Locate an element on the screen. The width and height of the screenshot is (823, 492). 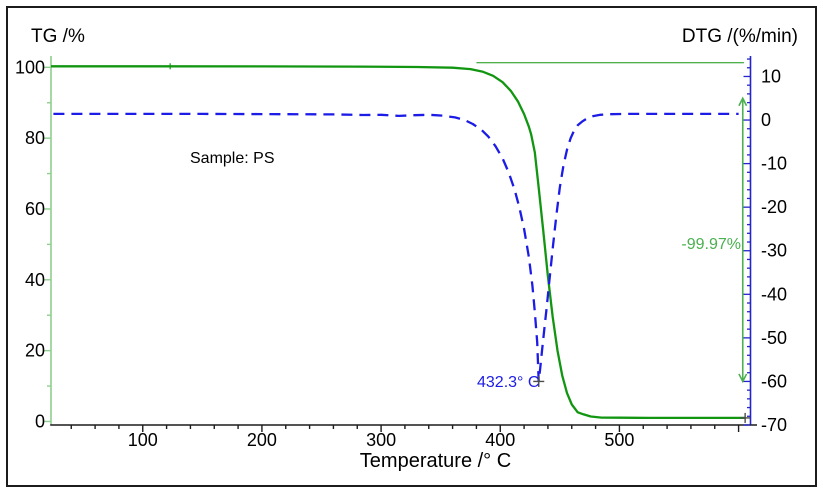
mass-loss-label: -99.97% is located at coordinates (711, 244).